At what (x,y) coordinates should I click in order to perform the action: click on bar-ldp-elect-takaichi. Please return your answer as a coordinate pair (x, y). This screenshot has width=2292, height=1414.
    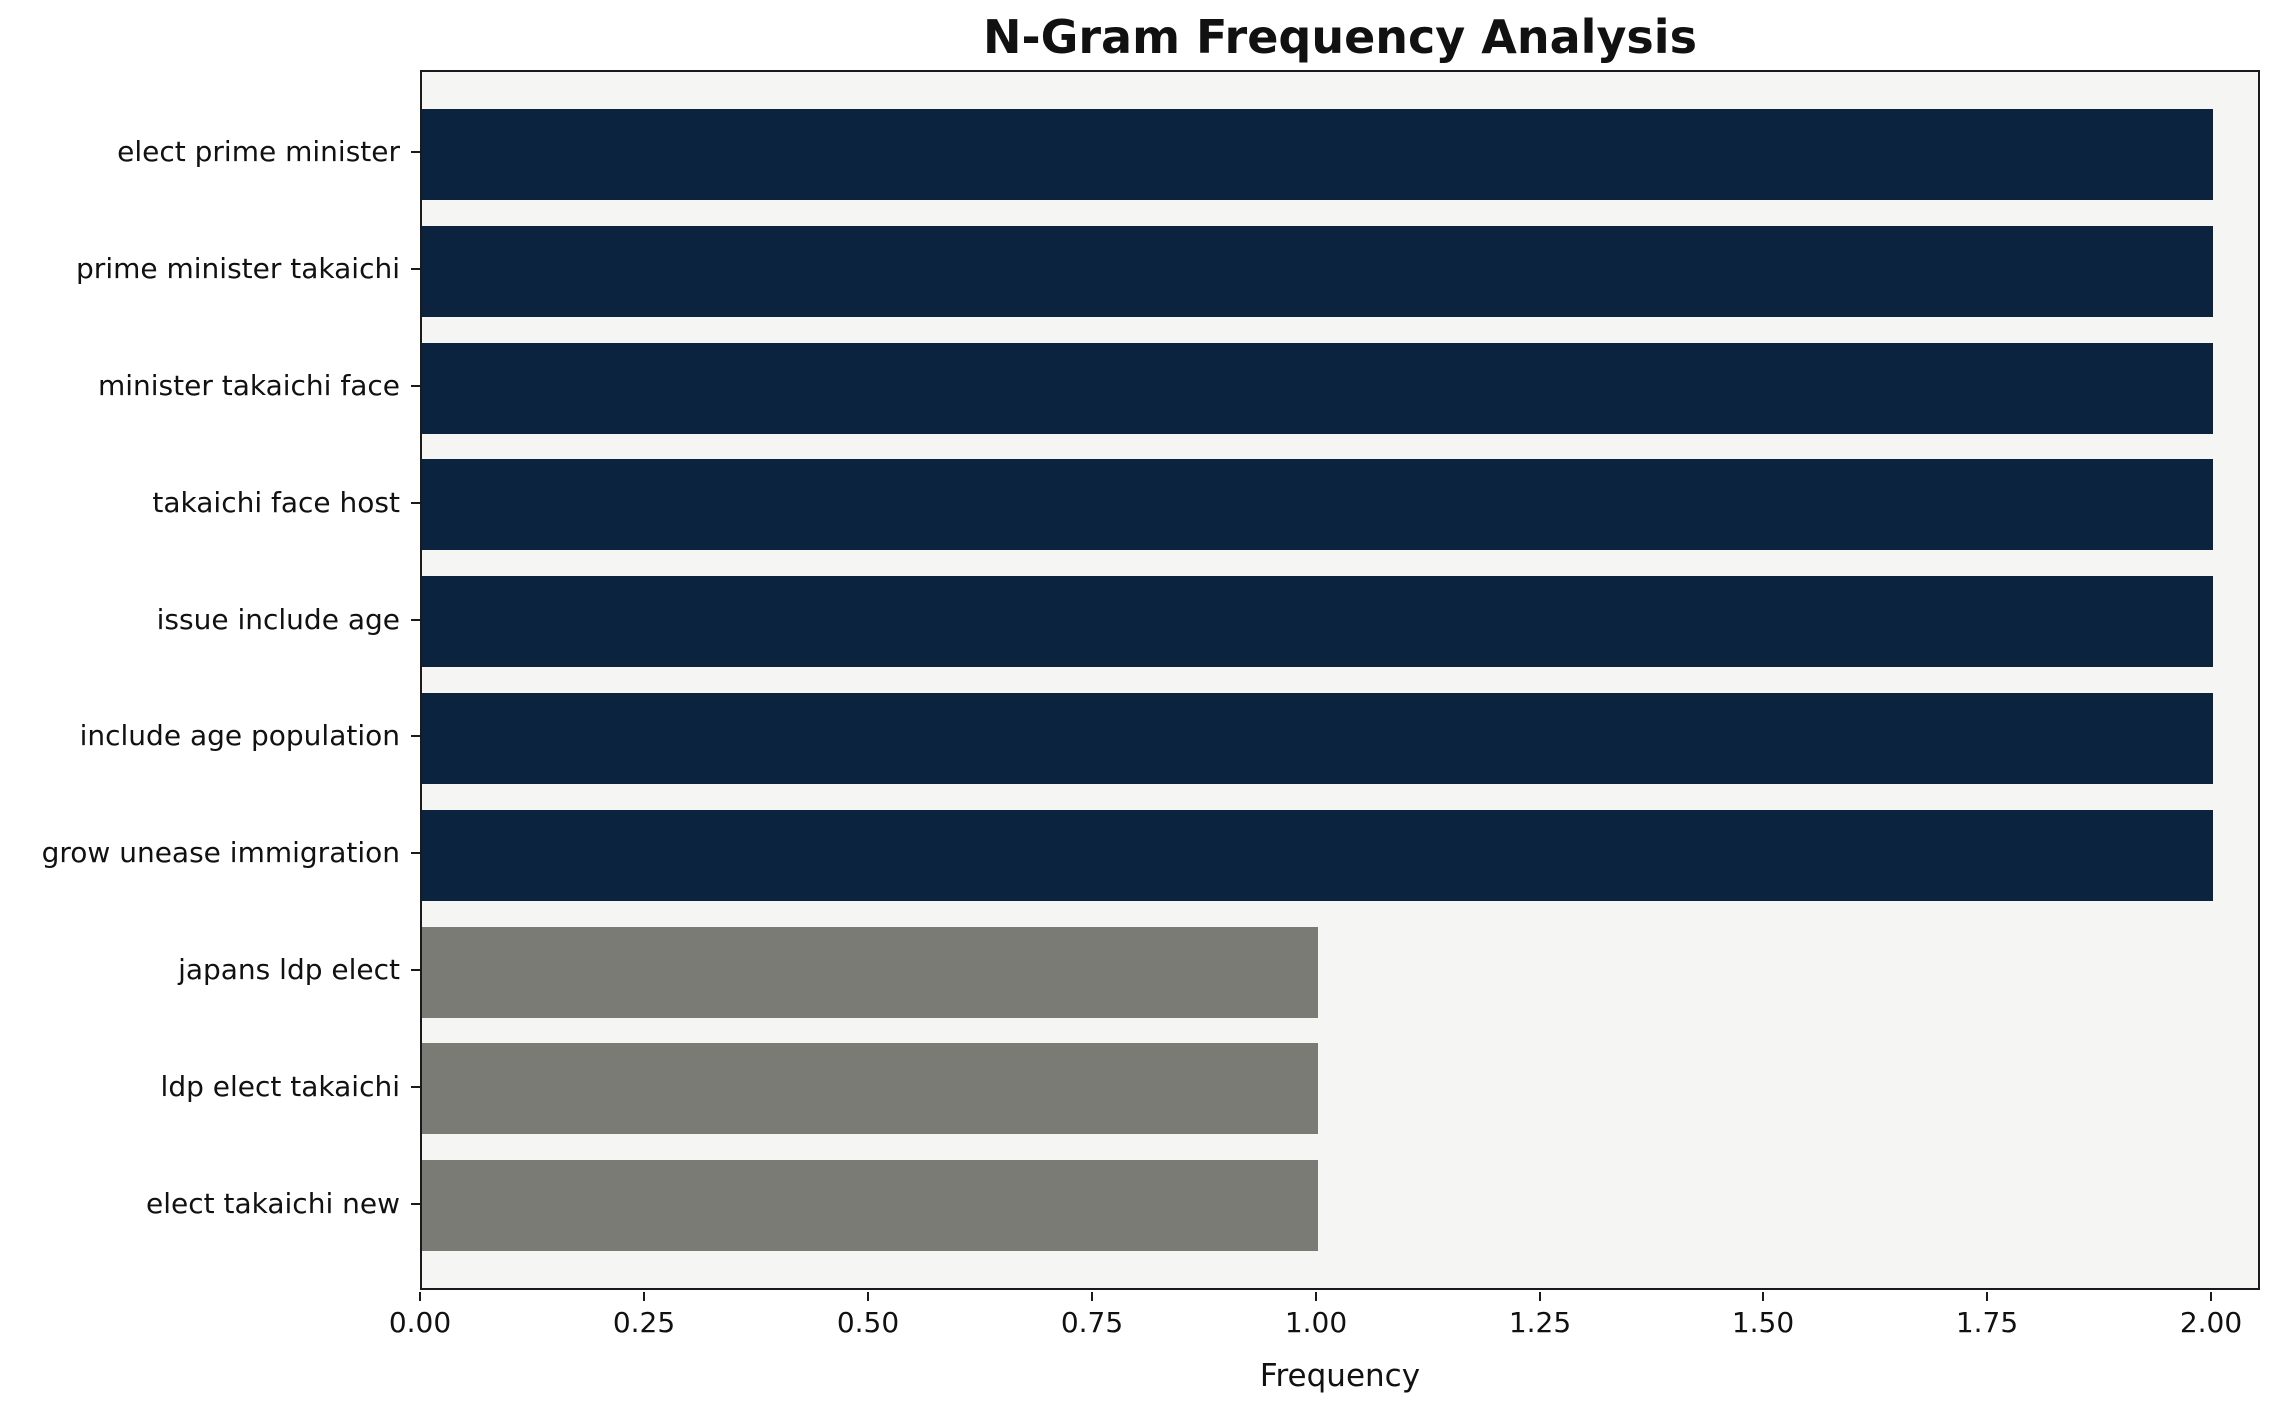
    Looking at the image, I should click on (870, 1088).